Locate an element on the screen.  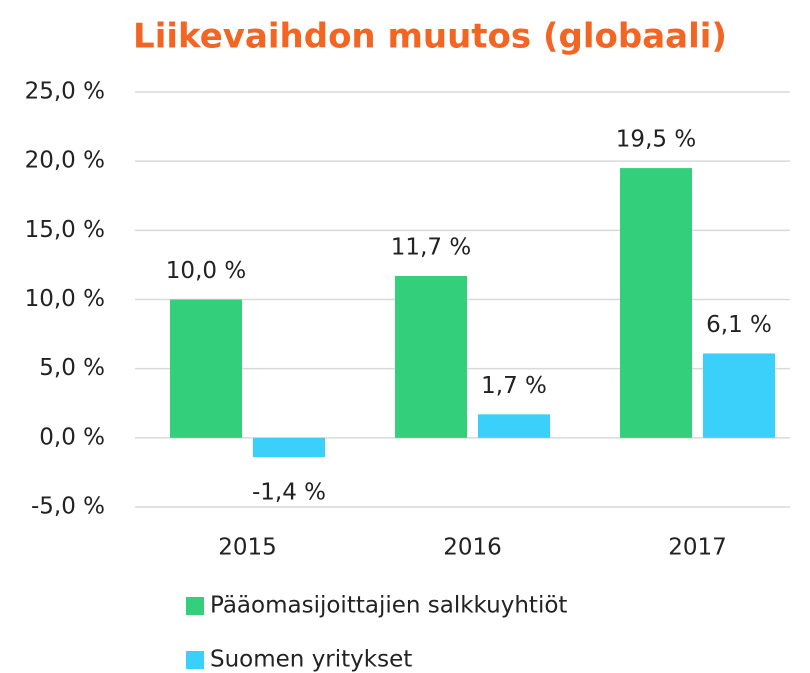
value-label: 11,7 % is located at coordinates (431, 247).